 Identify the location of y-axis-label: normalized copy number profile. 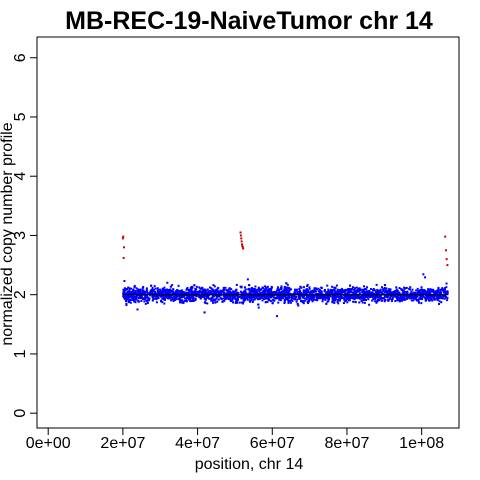
(8, 233).